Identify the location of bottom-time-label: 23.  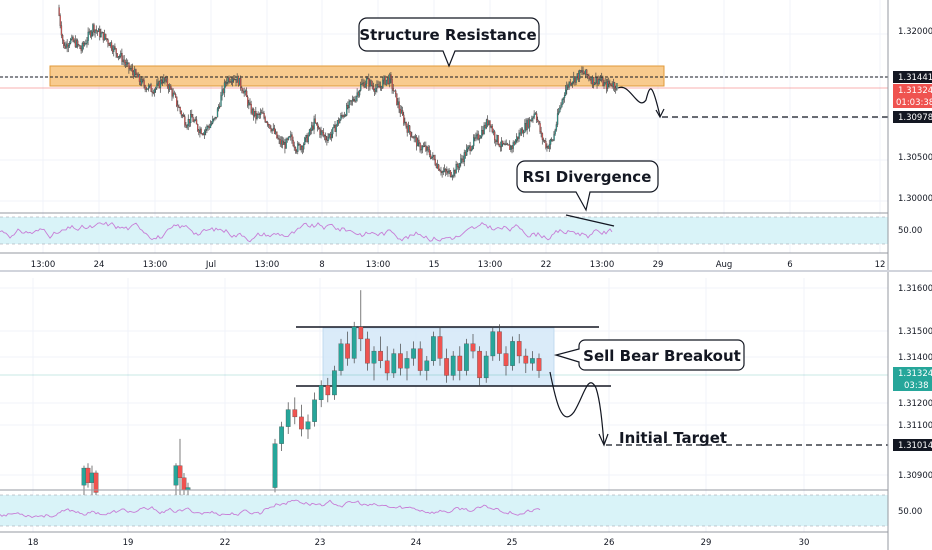
(320, 543).